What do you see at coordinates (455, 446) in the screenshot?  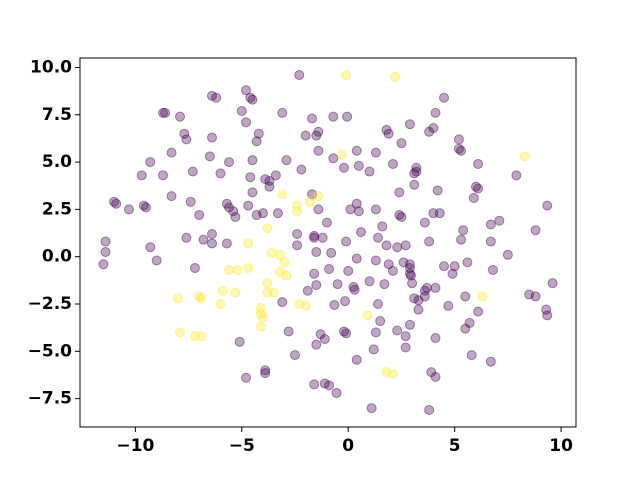 I see `x-tick-label: 5` at bounding box center [455, 446].